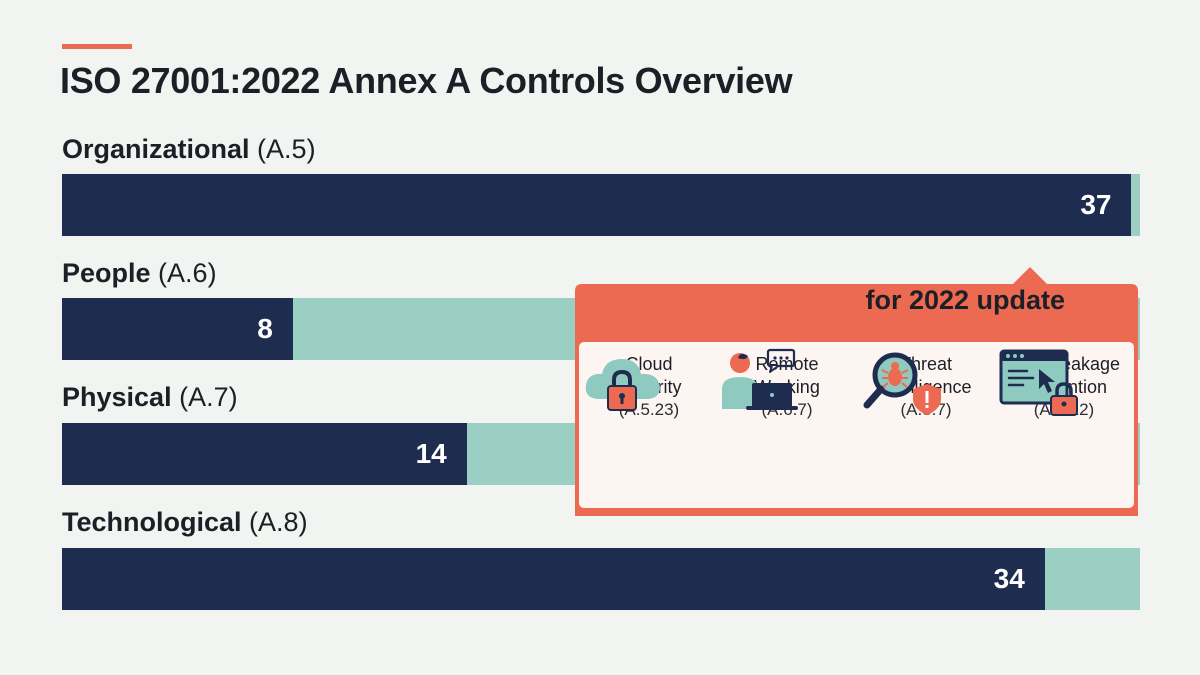 The height and width of the screenshot is (675, 1200). I want to click on callout-body, so click(856, 425).